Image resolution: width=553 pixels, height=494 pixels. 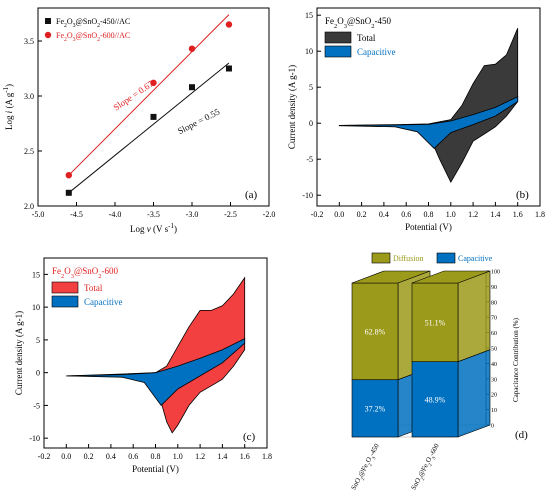 I want to click on panel-b-x-tick-label: 1.2, so click(x=473, y=214).